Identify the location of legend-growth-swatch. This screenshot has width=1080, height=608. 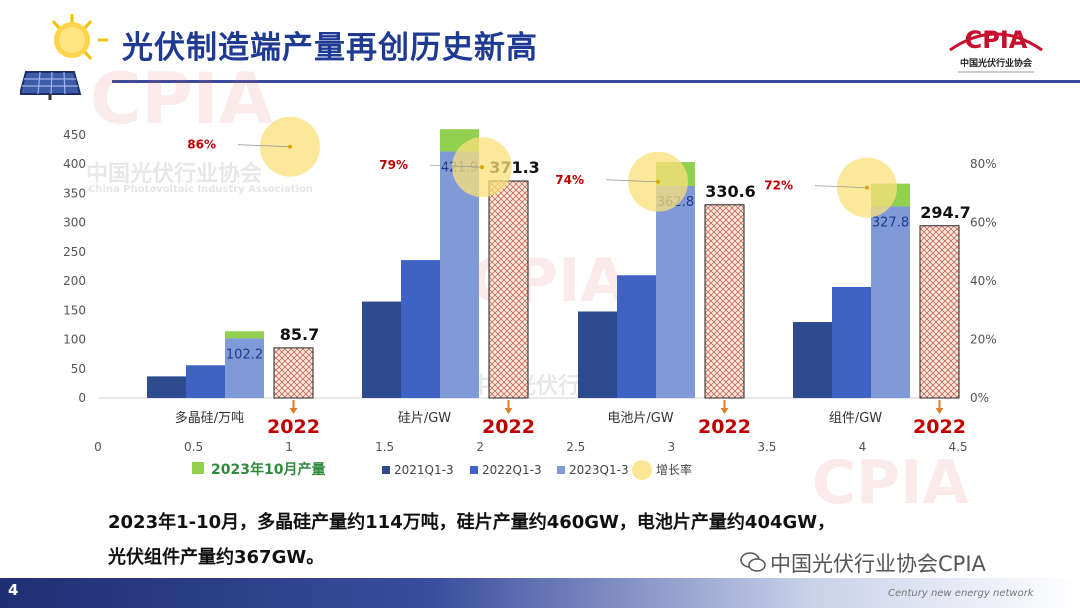
(642, 470).